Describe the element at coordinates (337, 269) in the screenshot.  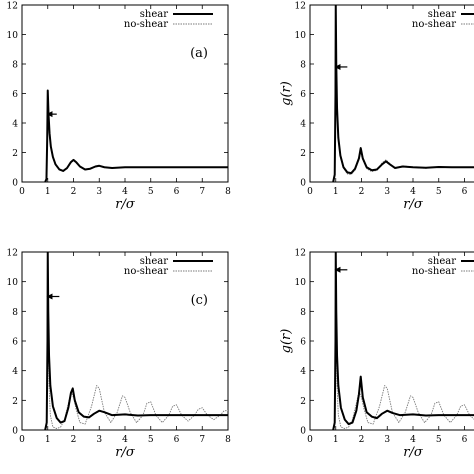
I see `panel-d-arrow-head` at that location.